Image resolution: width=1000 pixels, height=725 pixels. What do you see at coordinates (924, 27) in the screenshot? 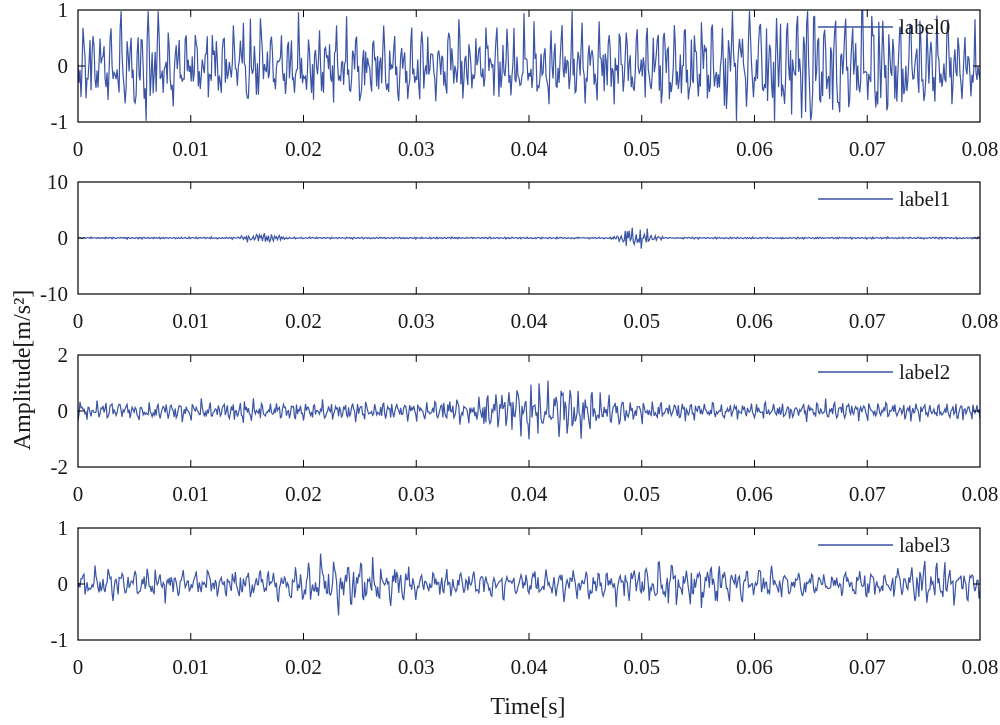
I see `legend-label-label0: label0` at bounding box center [924, 27].